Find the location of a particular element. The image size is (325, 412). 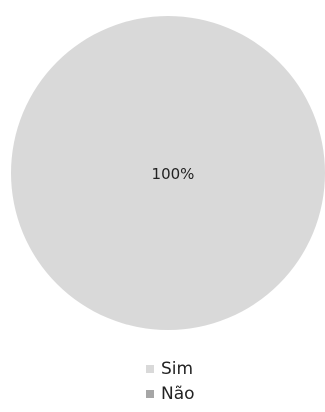

legend-item-sim: Sim is located at coordinates (169, 369).